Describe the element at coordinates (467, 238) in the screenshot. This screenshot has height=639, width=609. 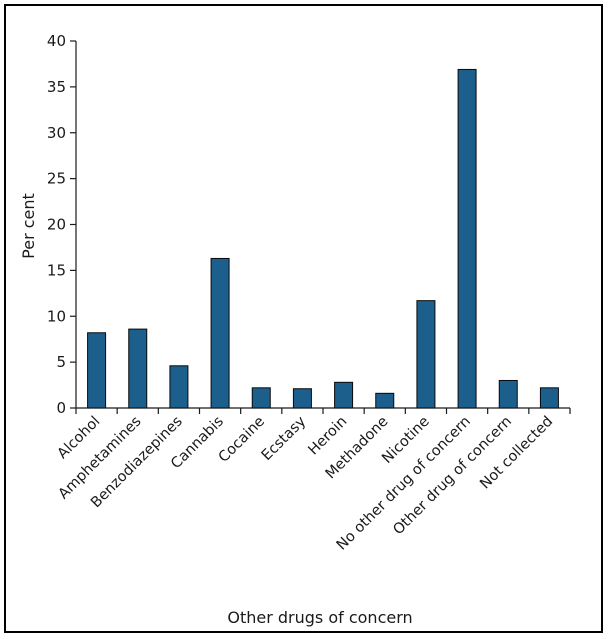
I see `bar-no-other-drug-of-concern` at that location.